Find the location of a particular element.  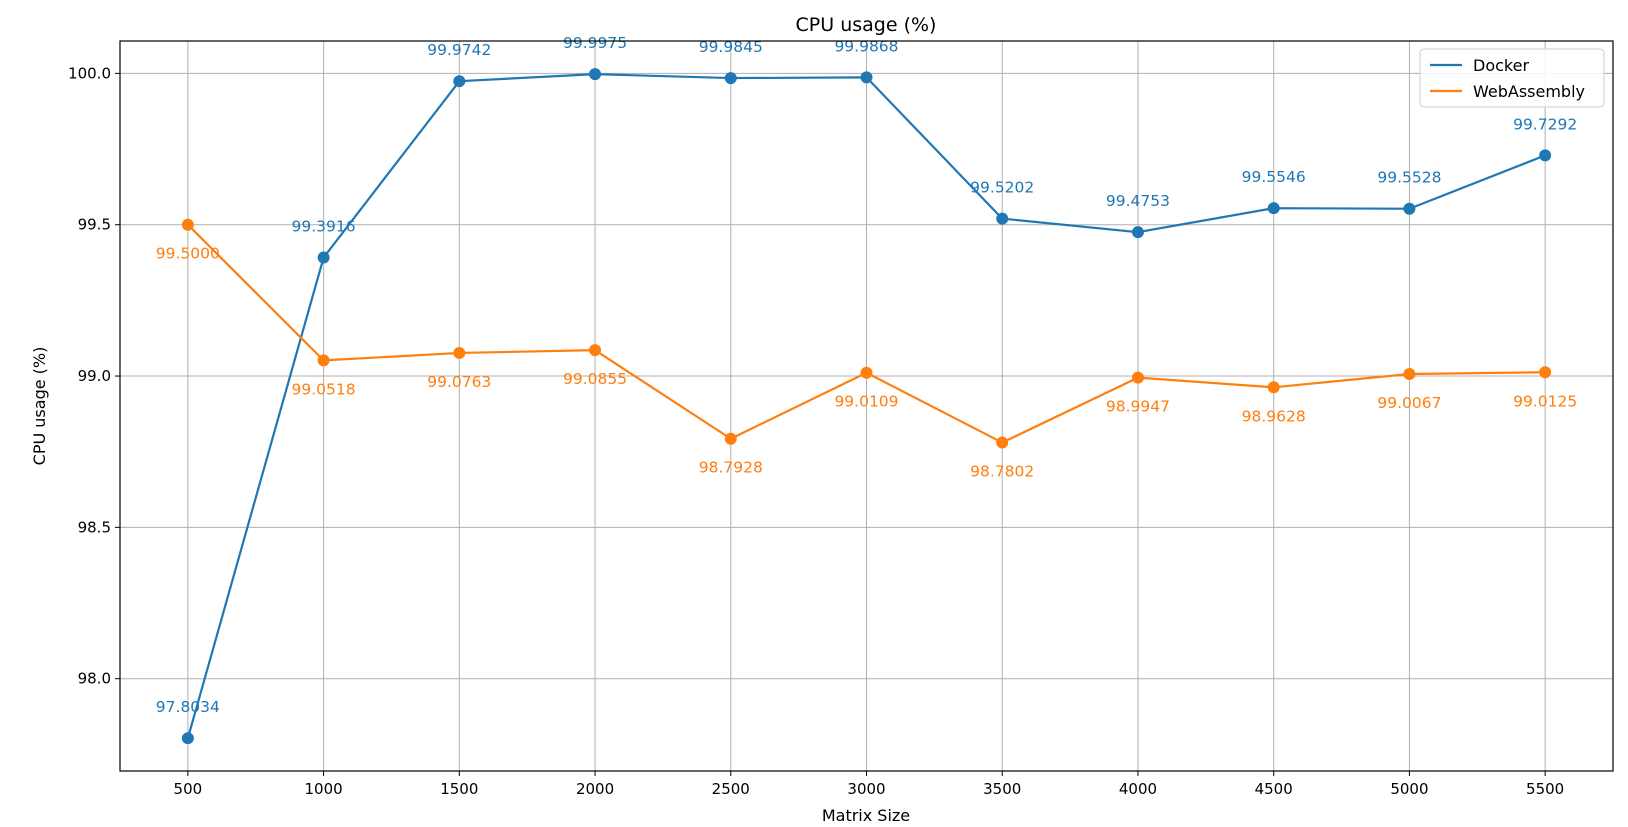

data-label-webassembly: 98.9947 is located at coordinates (1138, 407).